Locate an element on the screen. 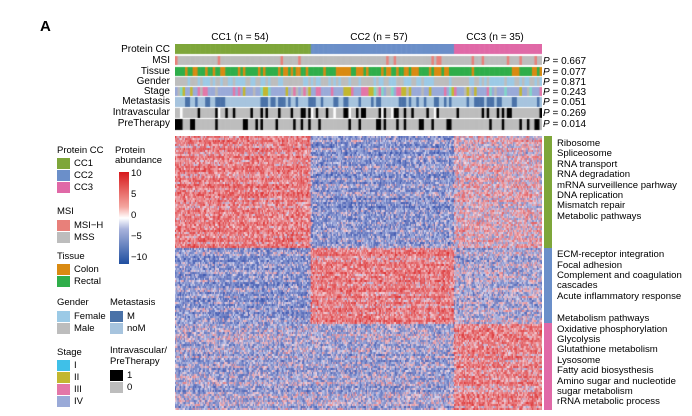 This screenshot has width=692, height=416. legend-label-msi-0: MSI−H is located at coordinates (89, 225).